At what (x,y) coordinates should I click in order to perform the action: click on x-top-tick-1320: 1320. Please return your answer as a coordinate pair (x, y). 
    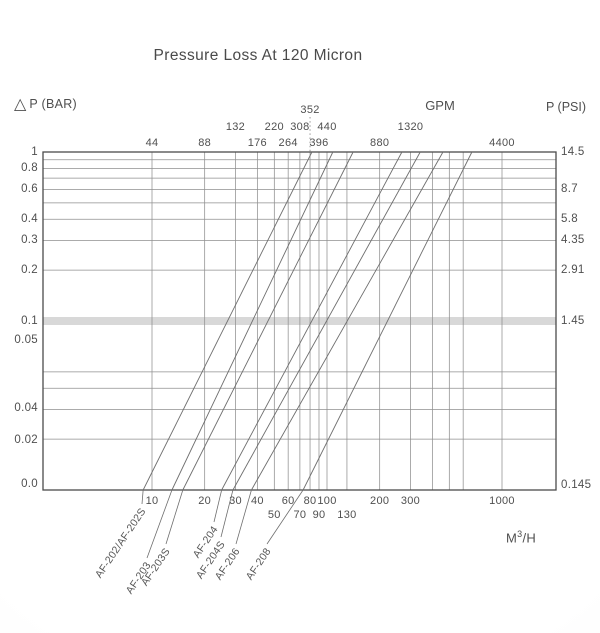
    Looking at the image, I should click on (410, 126).